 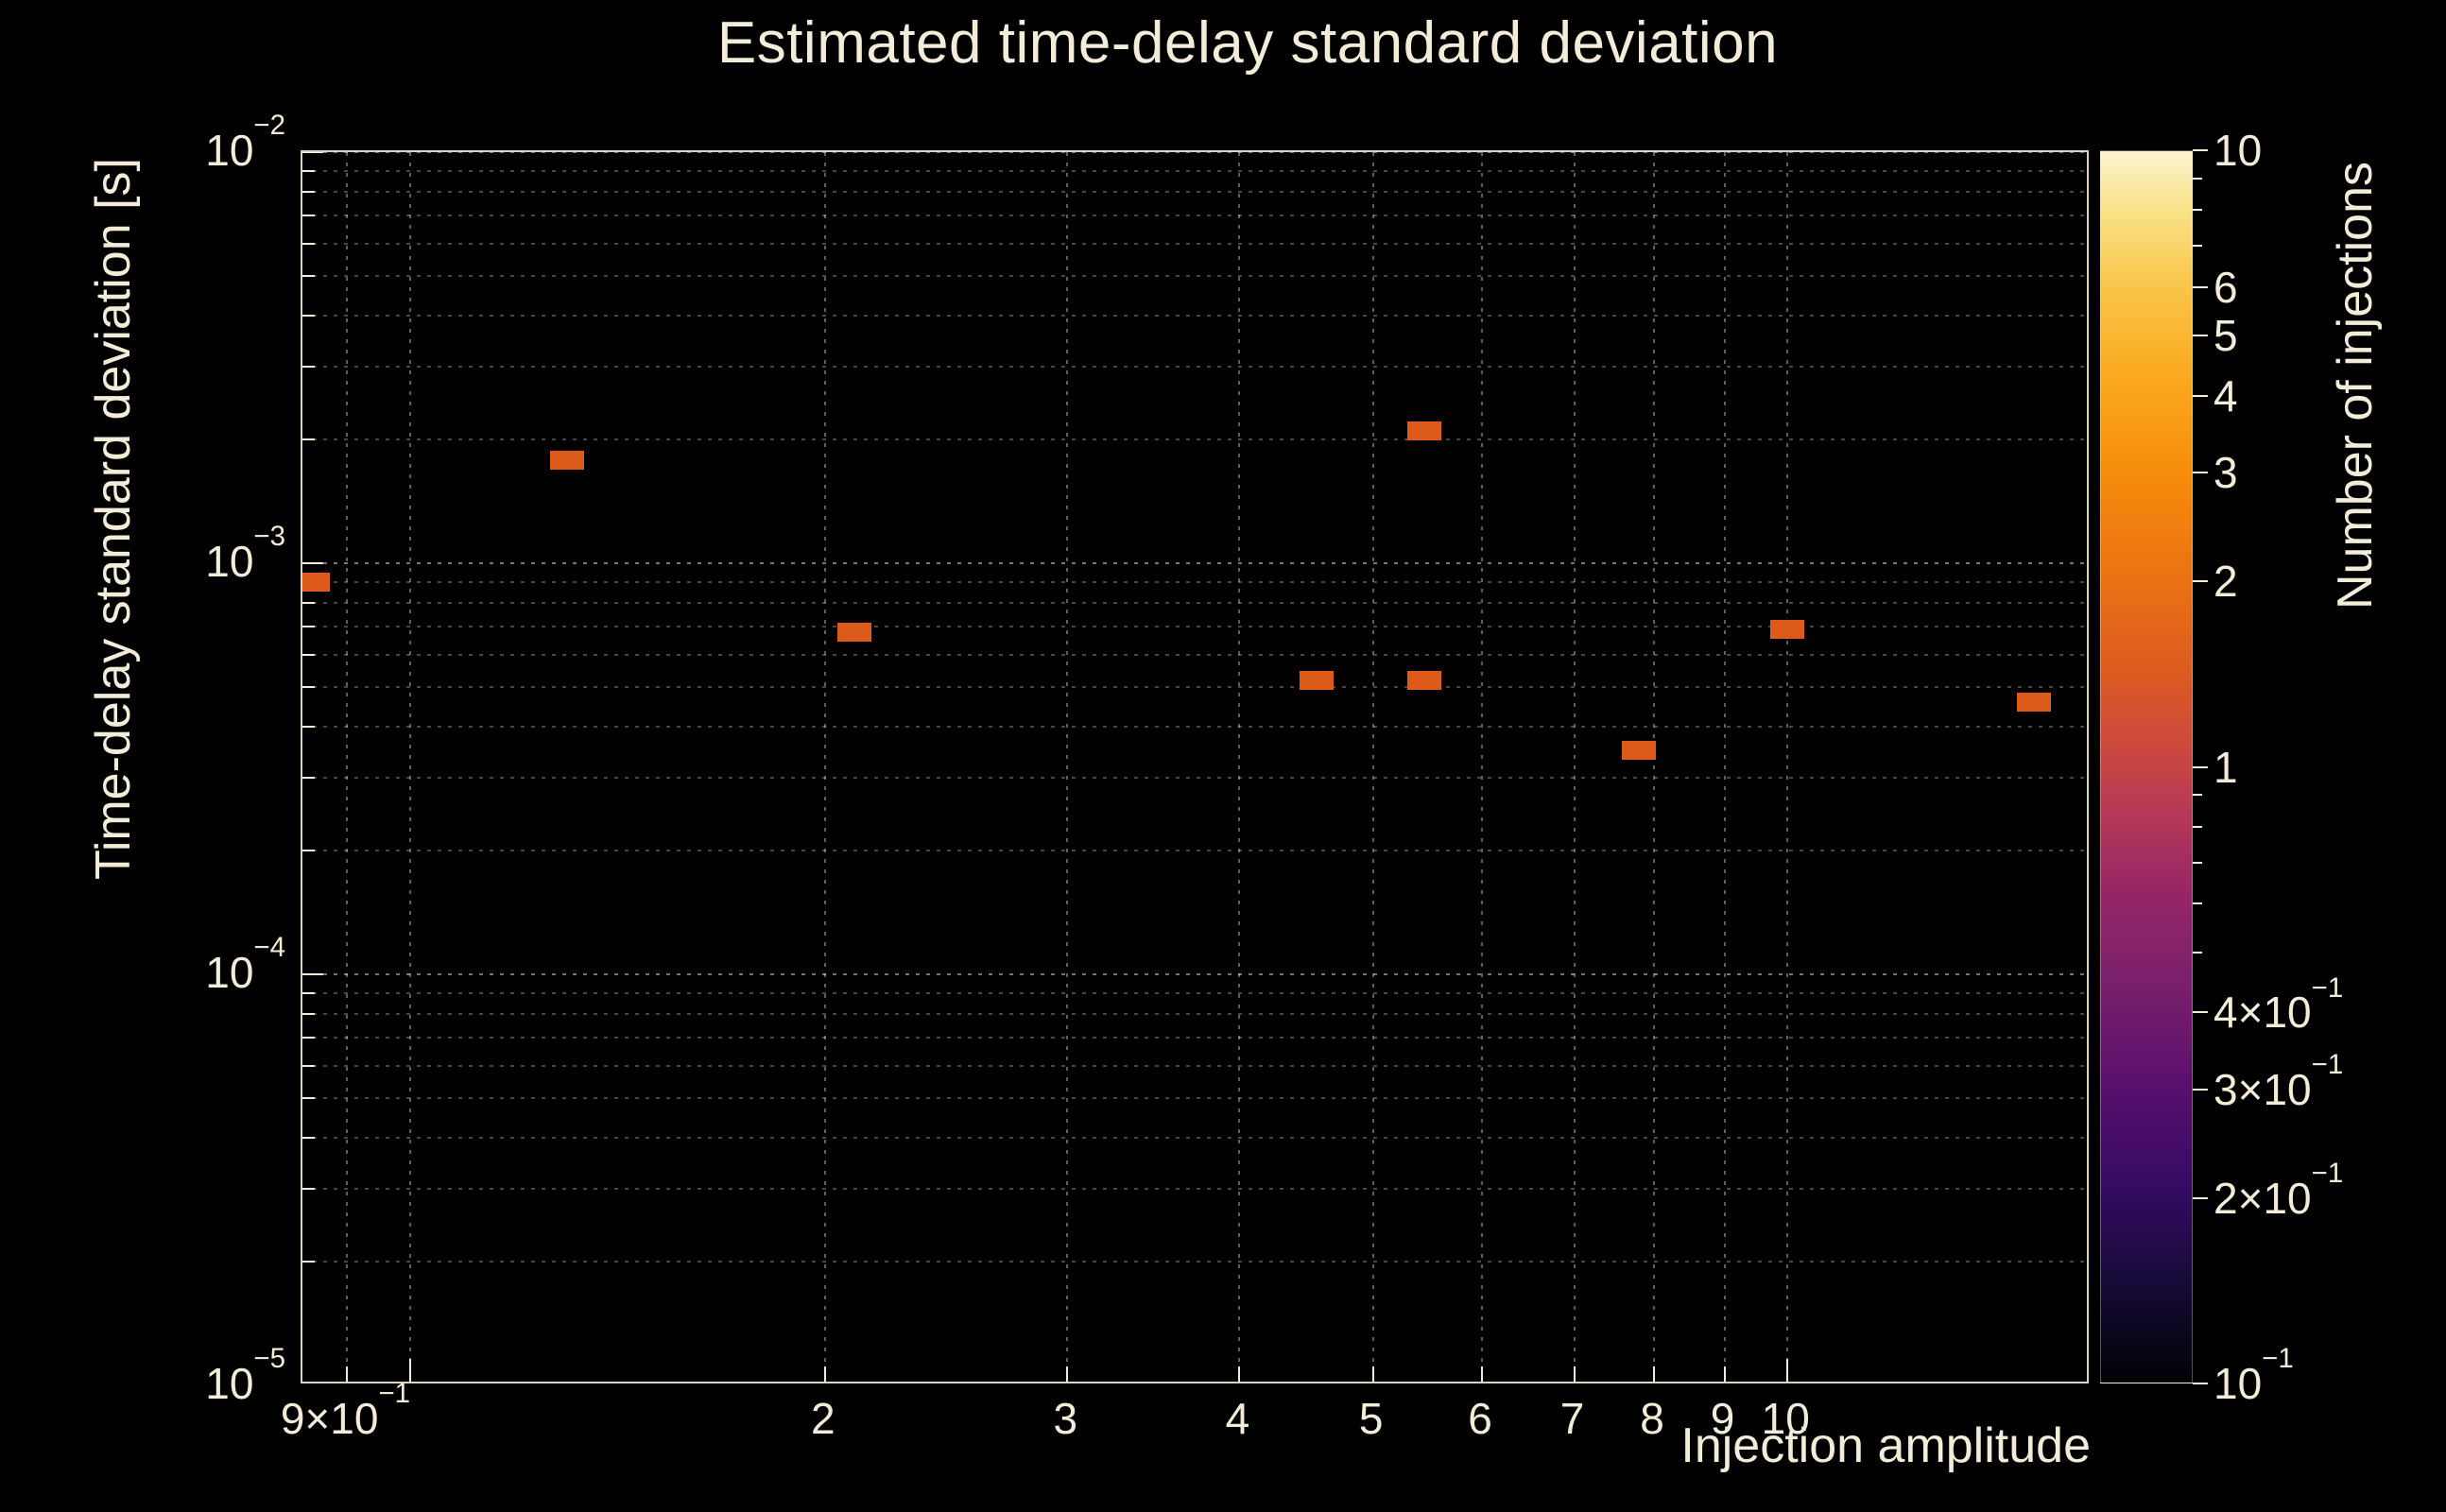 I want to click on x-tick-label: 5, so click(x=1371, y=1418).